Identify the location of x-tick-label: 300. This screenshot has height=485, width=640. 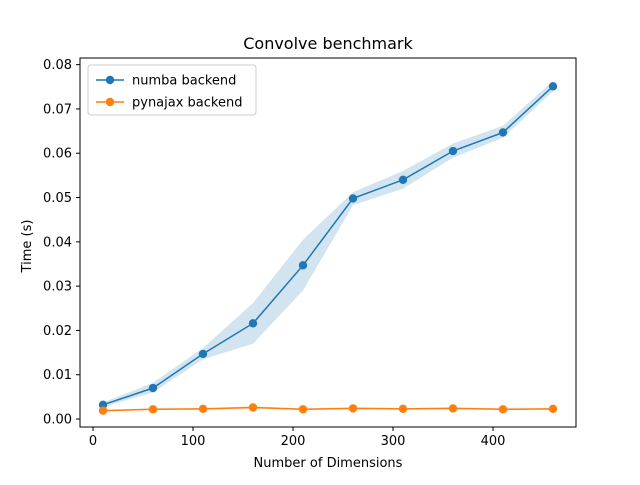
(393, 441).